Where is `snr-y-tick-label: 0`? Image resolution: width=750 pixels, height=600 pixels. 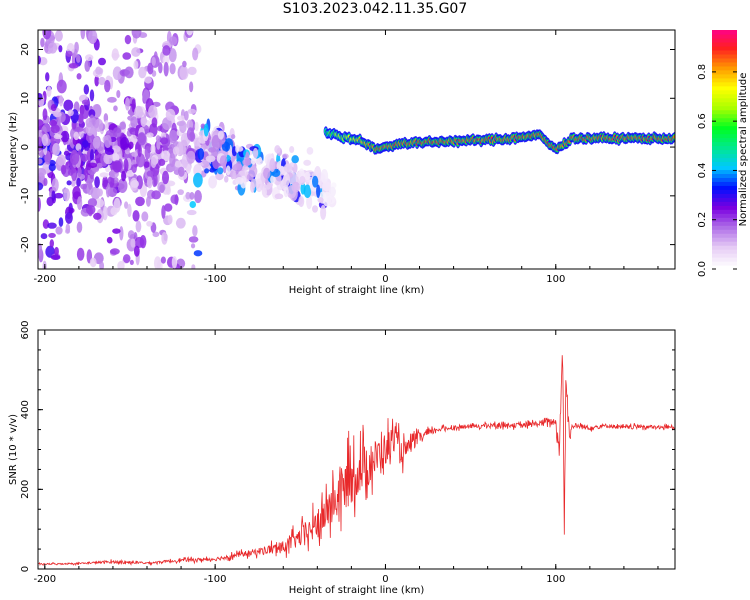
snr-y-tick-label: 0 is located at coordinates (25, 569).